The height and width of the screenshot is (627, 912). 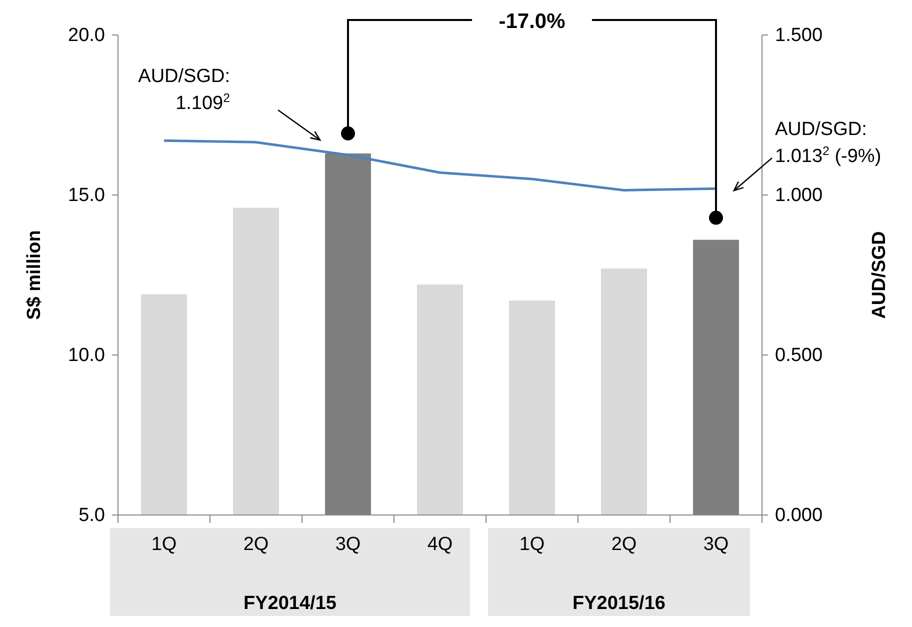 I want to click on y-tick-label: 10.0, so click(x=86, y=355).